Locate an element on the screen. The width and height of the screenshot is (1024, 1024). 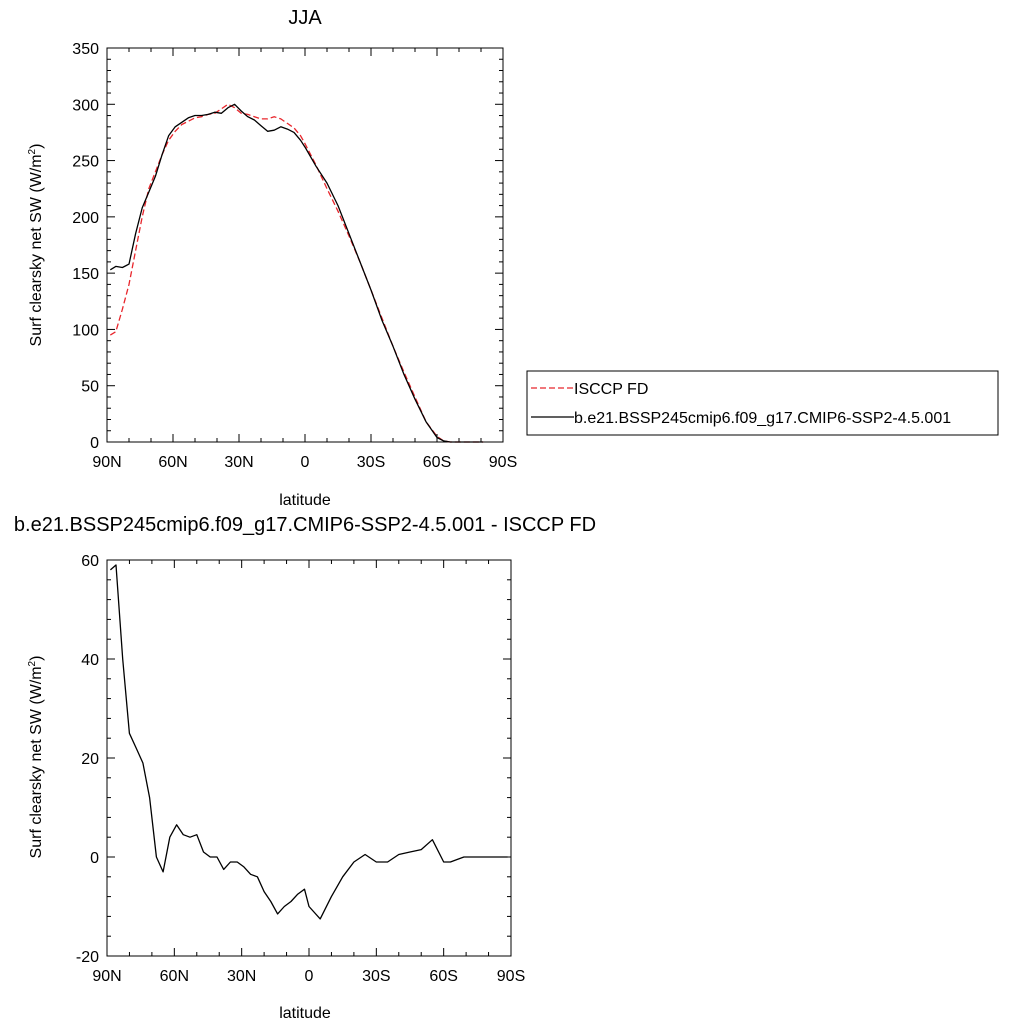
bottom-chart-y-tick-label: -20 is located at coordinates (87, 957).